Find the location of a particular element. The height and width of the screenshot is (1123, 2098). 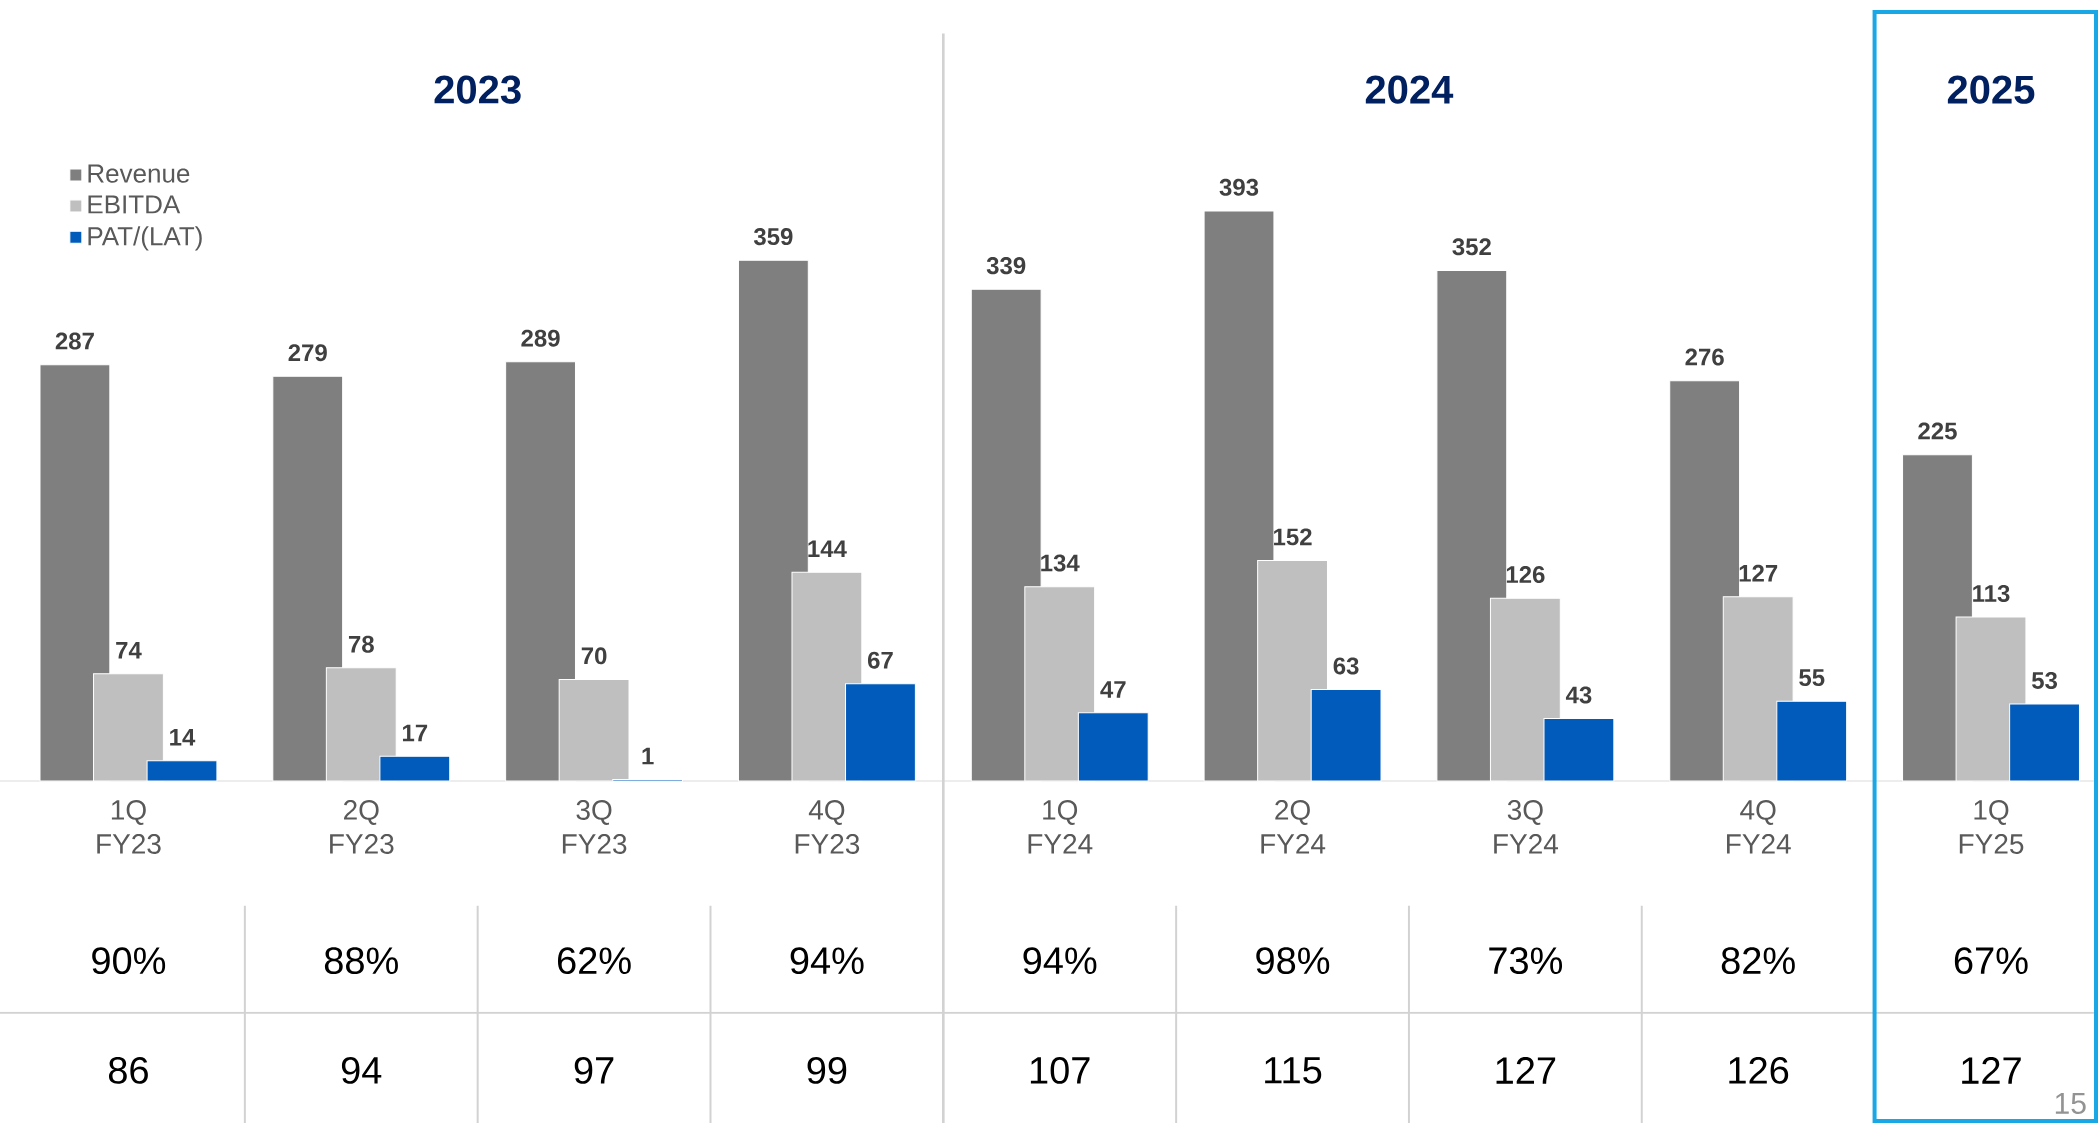

text: 94 is located at coordinates (361, 1070).